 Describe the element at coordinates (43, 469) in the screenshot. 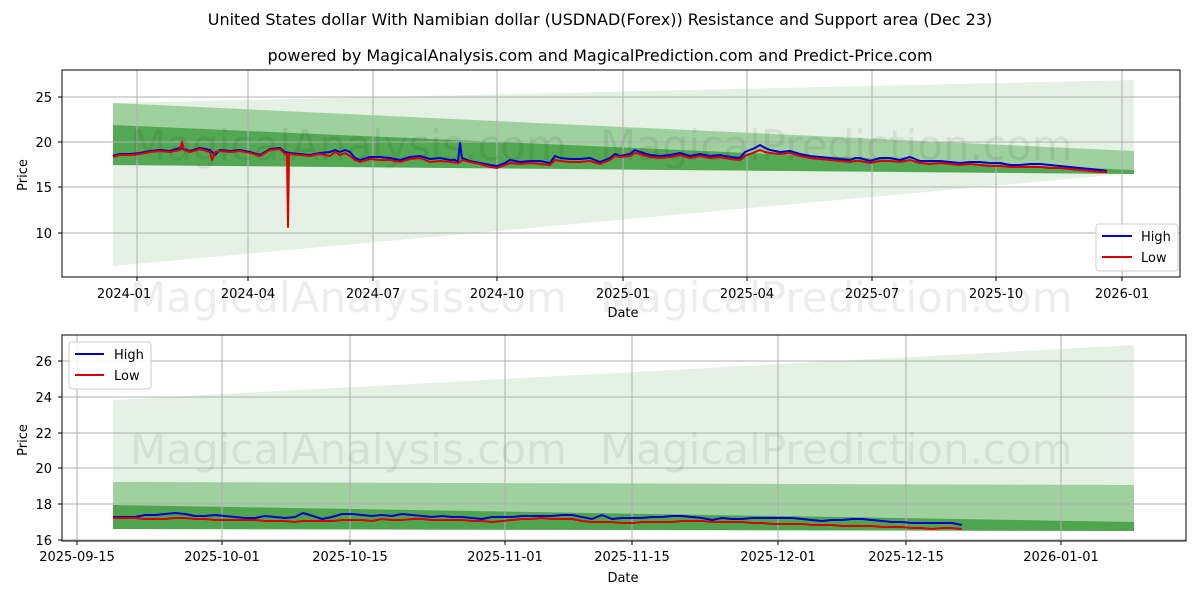

I see `bottom-ytick-label: 20` at that location.